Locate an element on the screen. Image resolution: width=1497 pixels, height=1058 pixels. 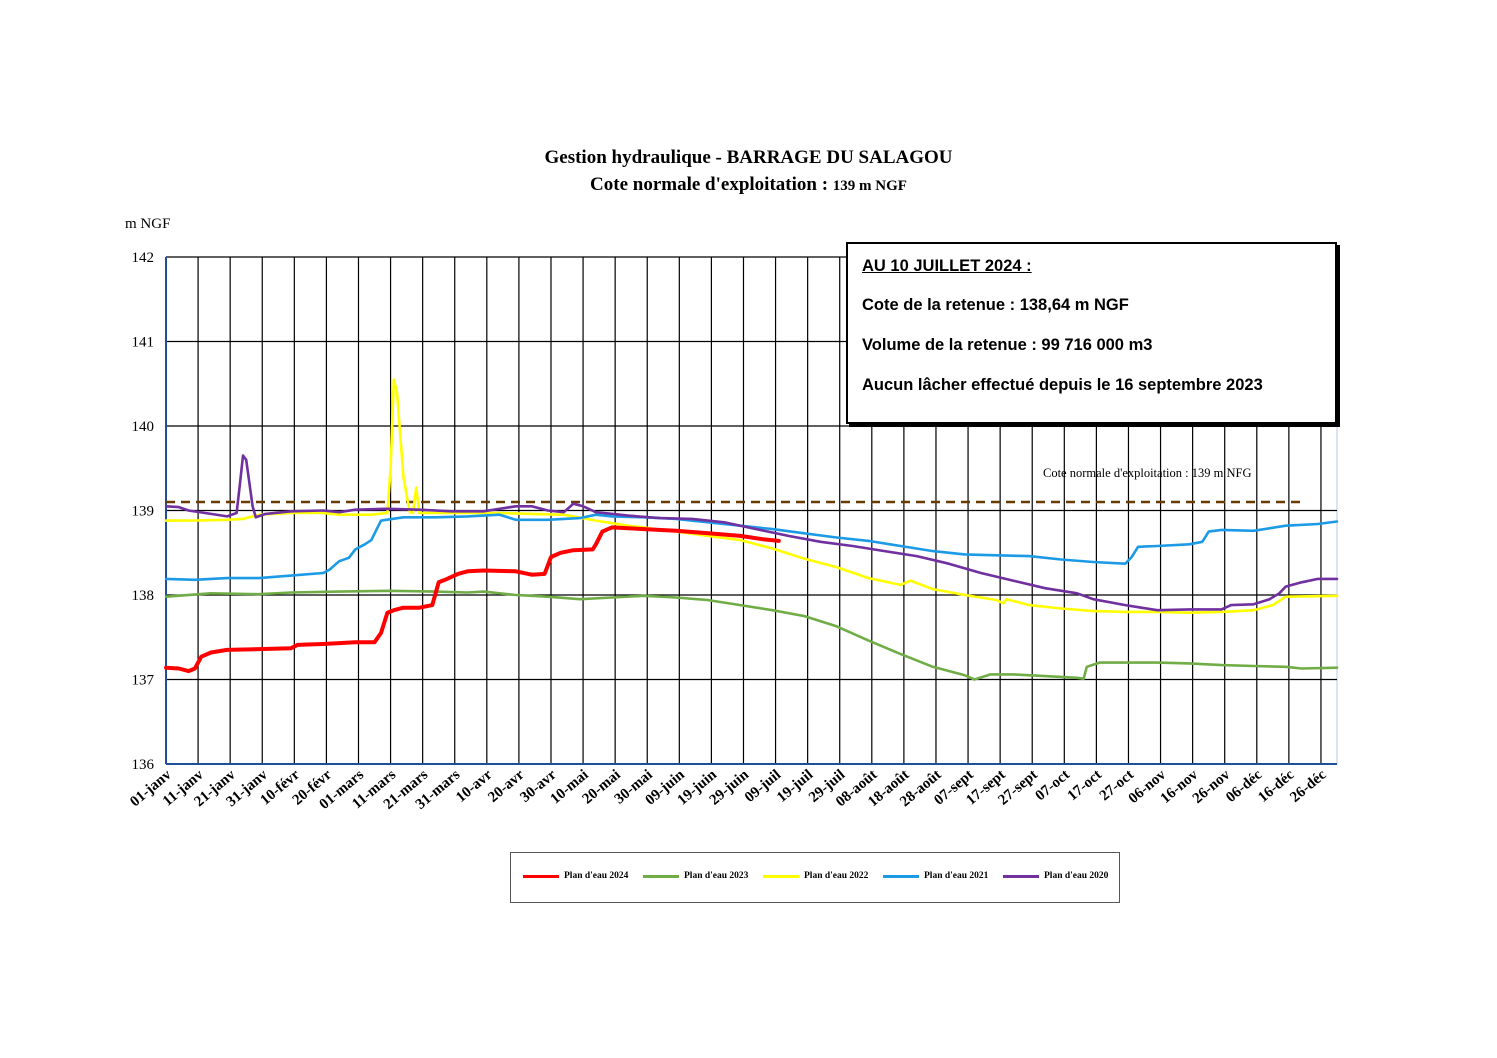
y-tick-label: 137 is located at coordinates (143, 681).